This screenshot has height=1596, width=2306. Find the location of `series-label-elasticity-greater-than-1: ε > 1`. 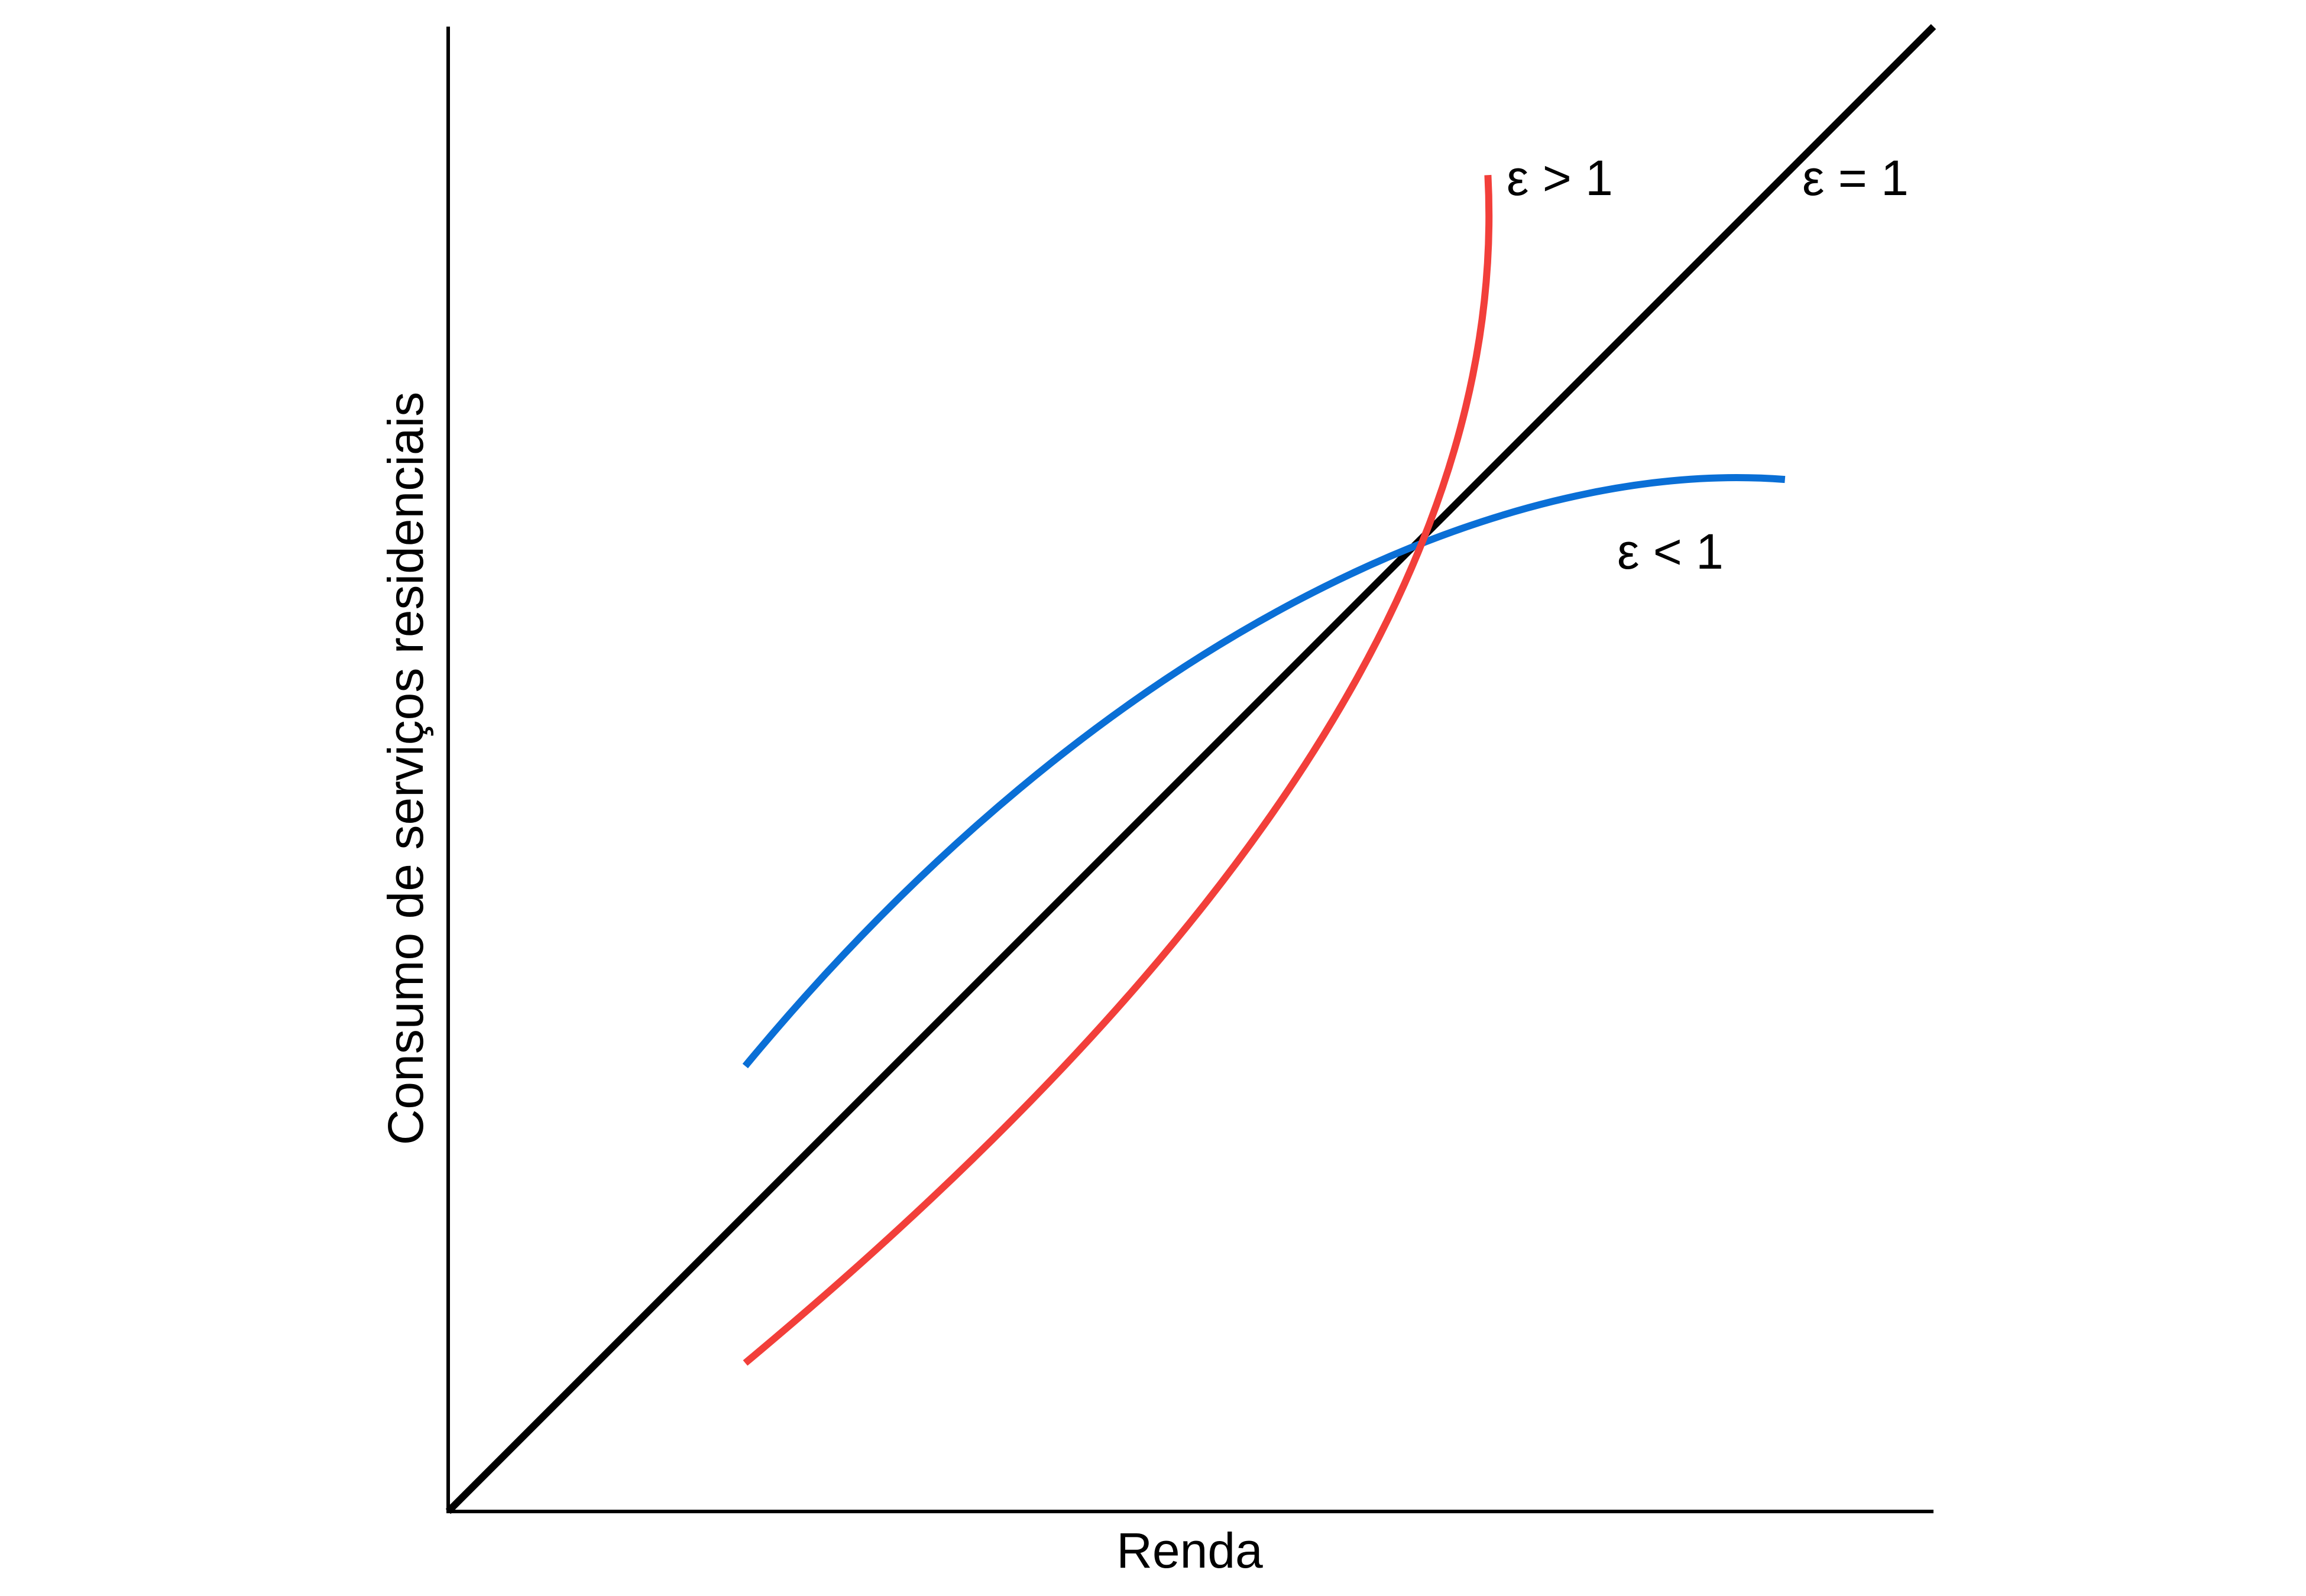

series-label-elasticity-greater-than-1: ε > 1 is located at coordinates (1560, 178).